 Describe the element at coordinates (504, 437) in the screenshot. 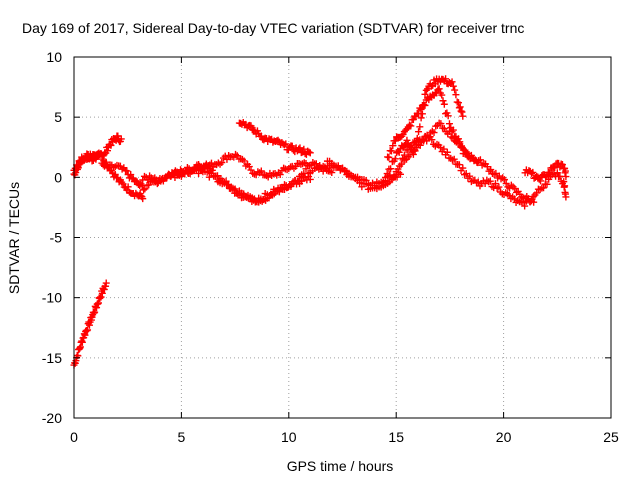

I see `x-tick-label: 20` at that location.